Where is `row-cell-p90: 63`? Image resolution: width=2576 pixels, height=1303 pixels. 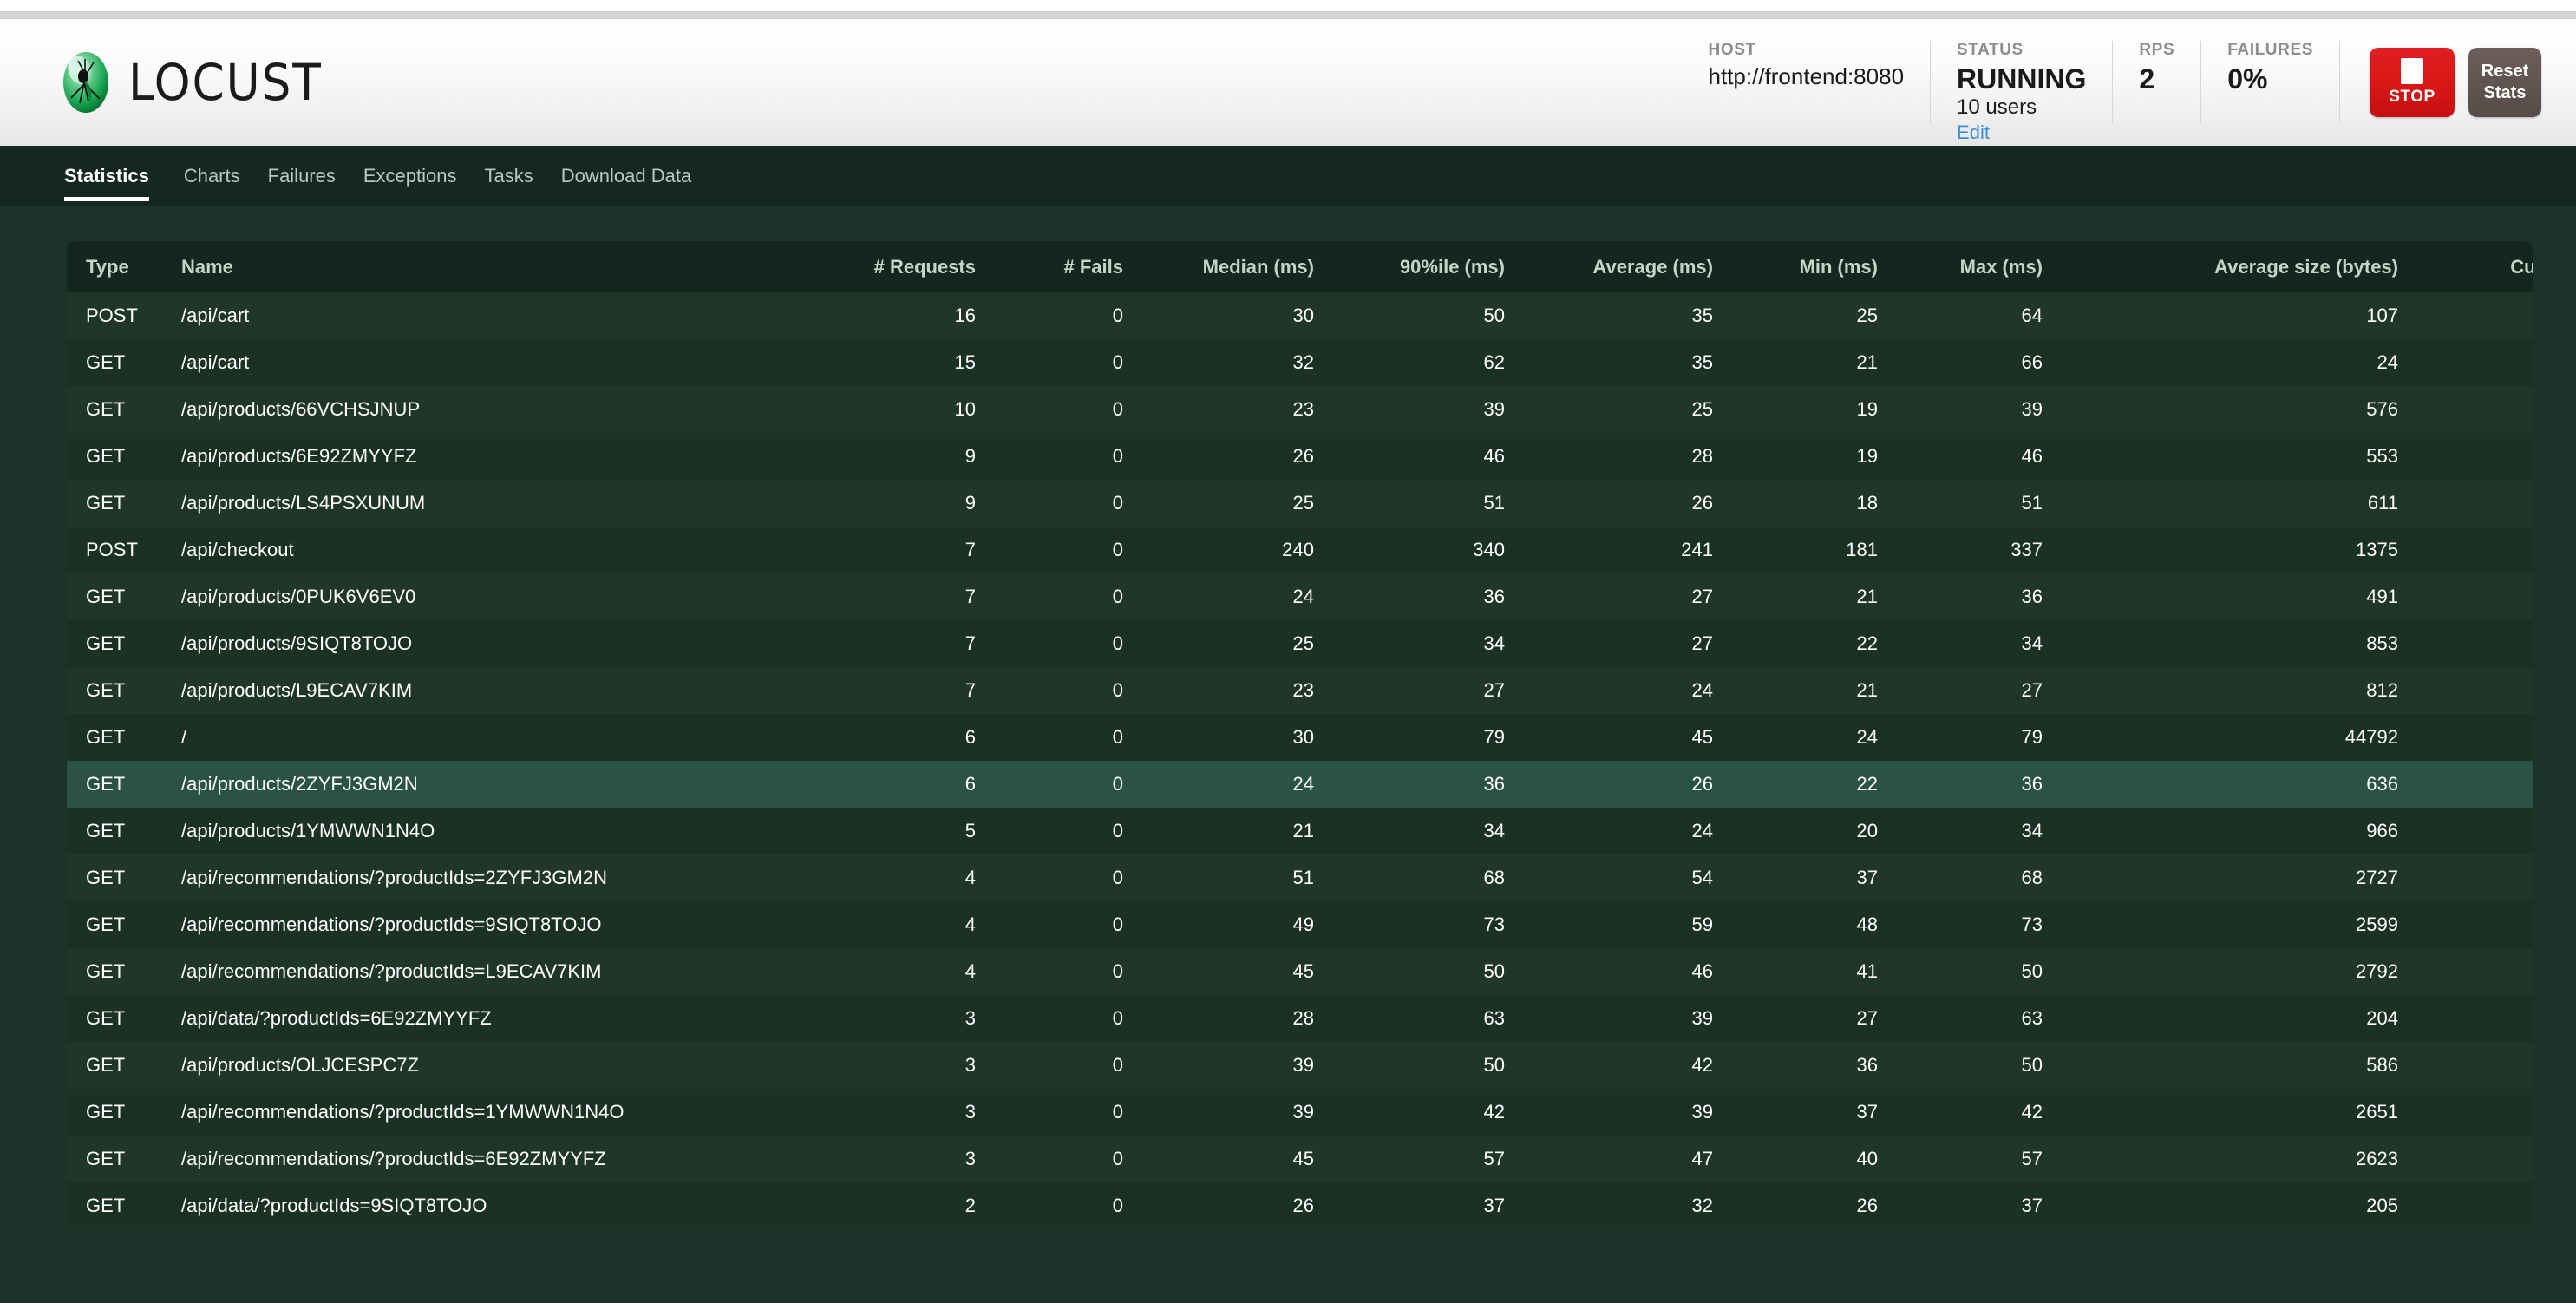 row-cell-p90: 63 is located at coordinates (1494, 1018).